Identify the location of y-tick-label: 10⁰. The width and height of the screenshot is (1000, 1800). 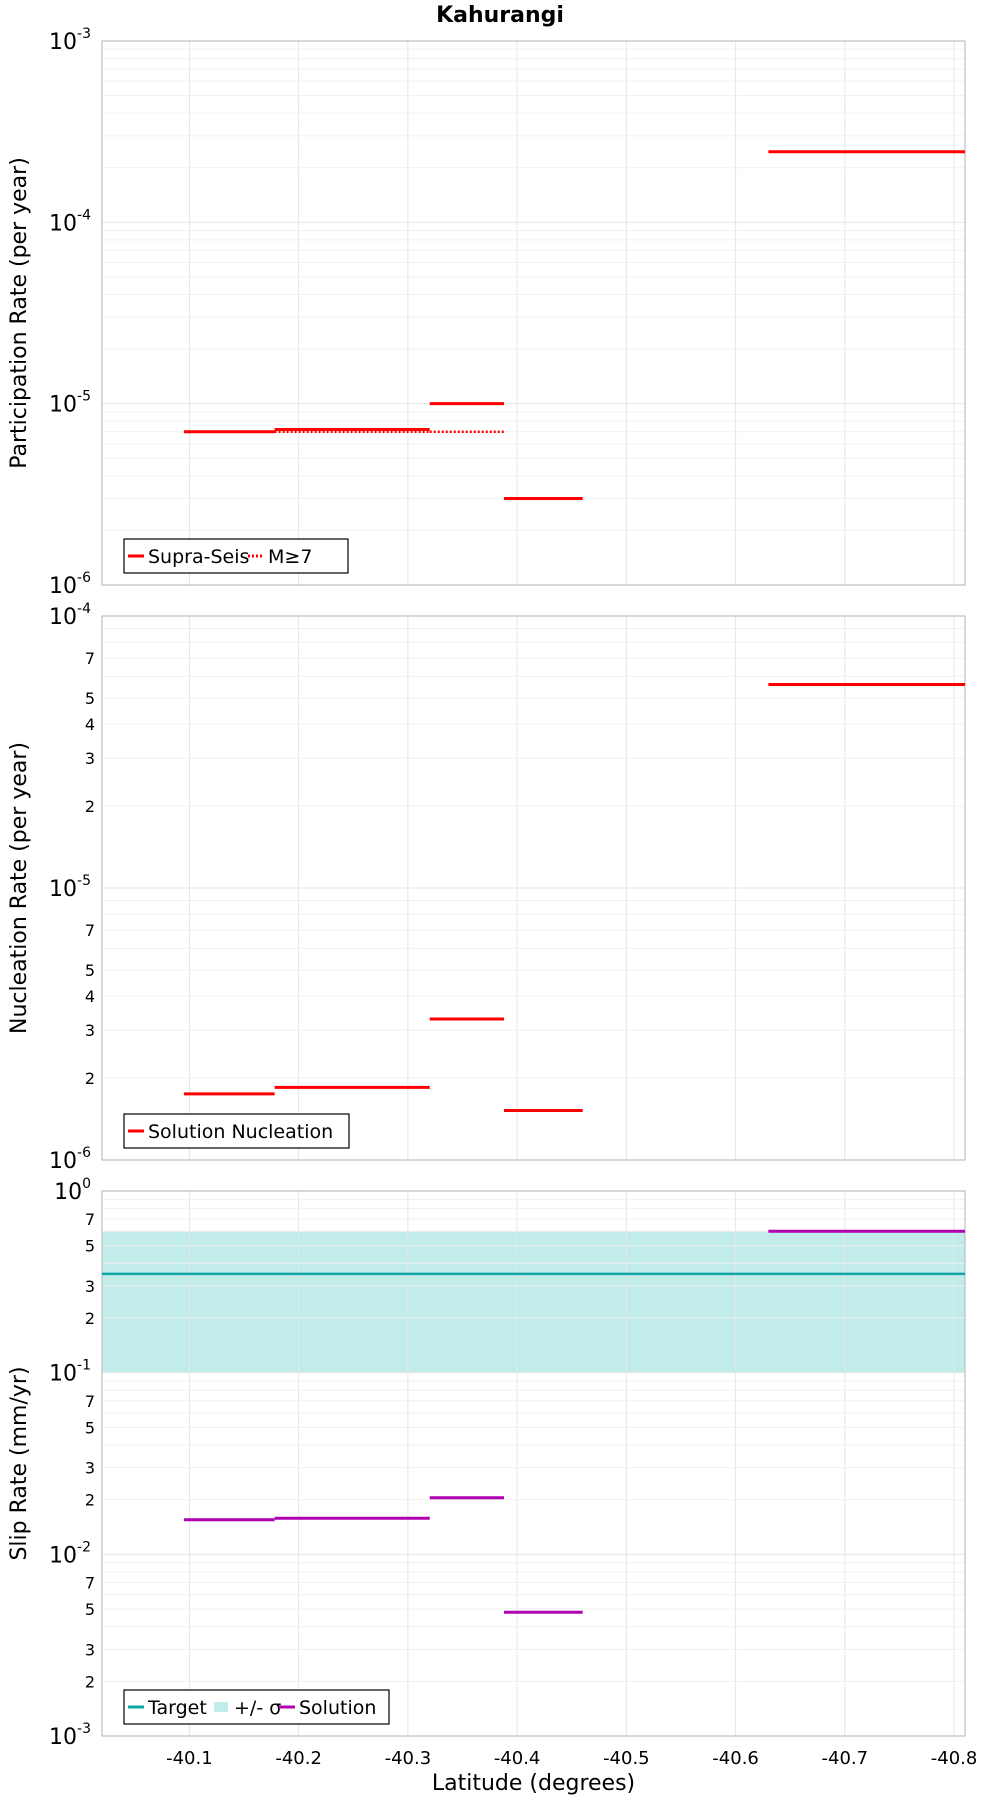
(72, 1190).